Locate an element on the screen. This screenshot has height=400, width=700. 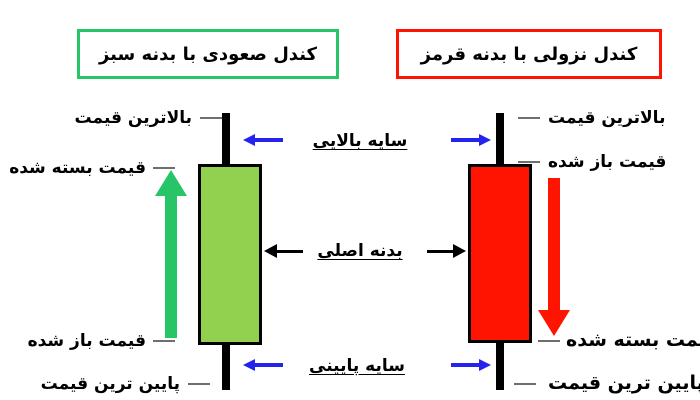
price-down-arrow-icon is located at coordinates (554, 257).